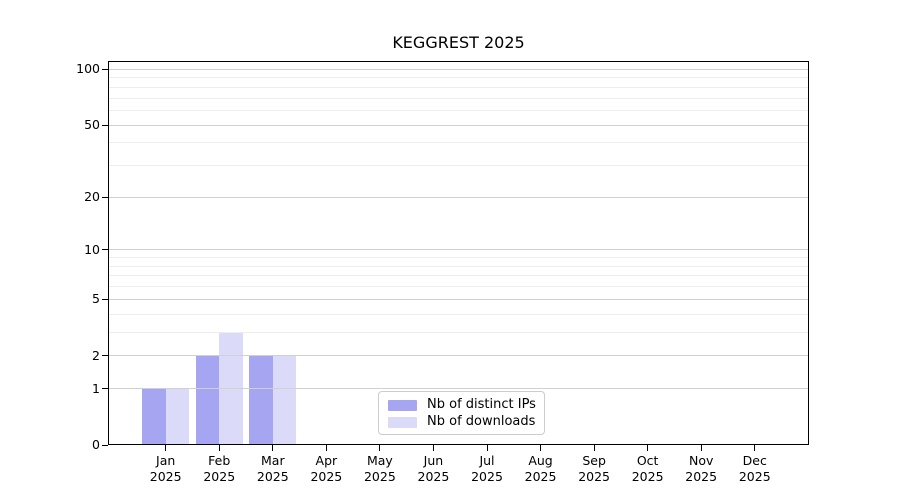  What do you see at coordinates (108, 253) in the screenshot?
I see `spine-left` at bounding box center [108, 253].